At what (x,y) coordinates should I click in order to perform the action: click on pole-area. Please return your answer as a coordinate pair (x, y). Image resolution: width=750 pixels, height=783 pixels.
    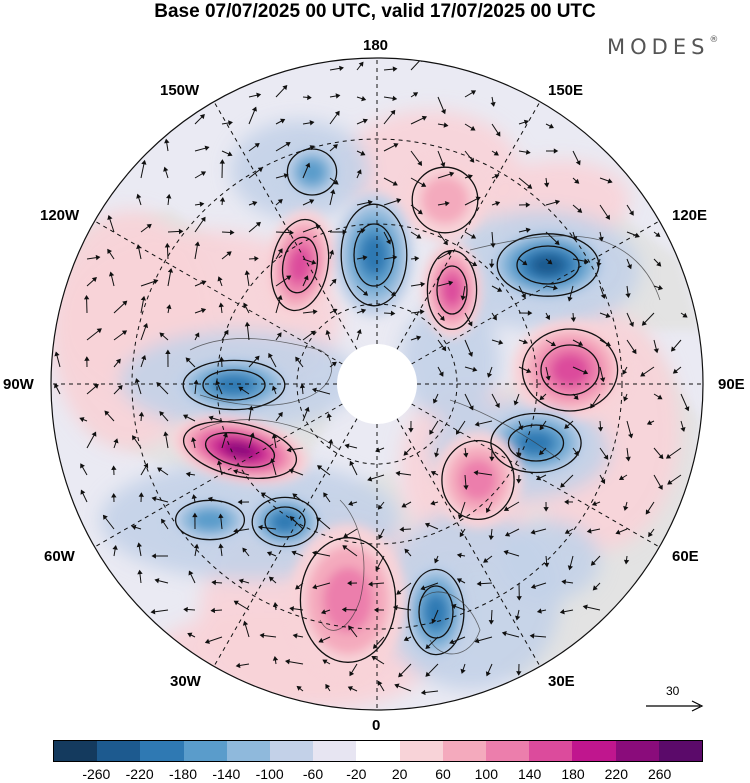
    Looking at the image, I should click on (377, 384).